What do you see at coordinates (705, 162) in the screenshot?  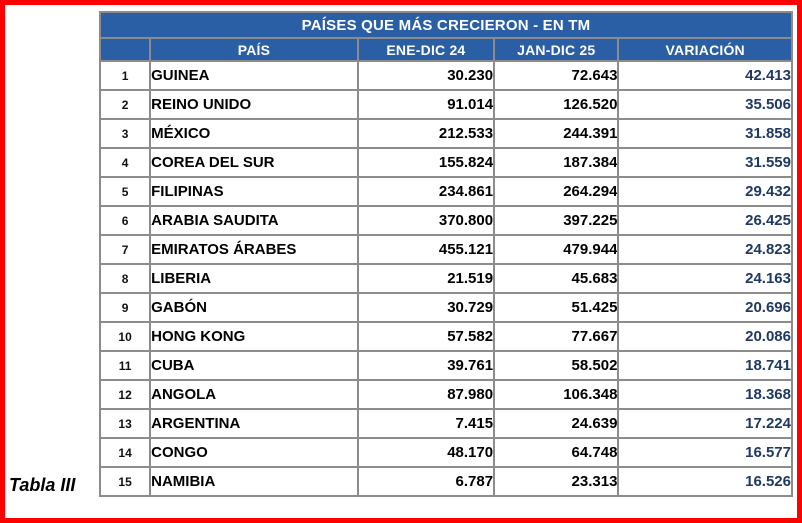 I see `row-variacion: 31.559` at bounding box center [705, 162].